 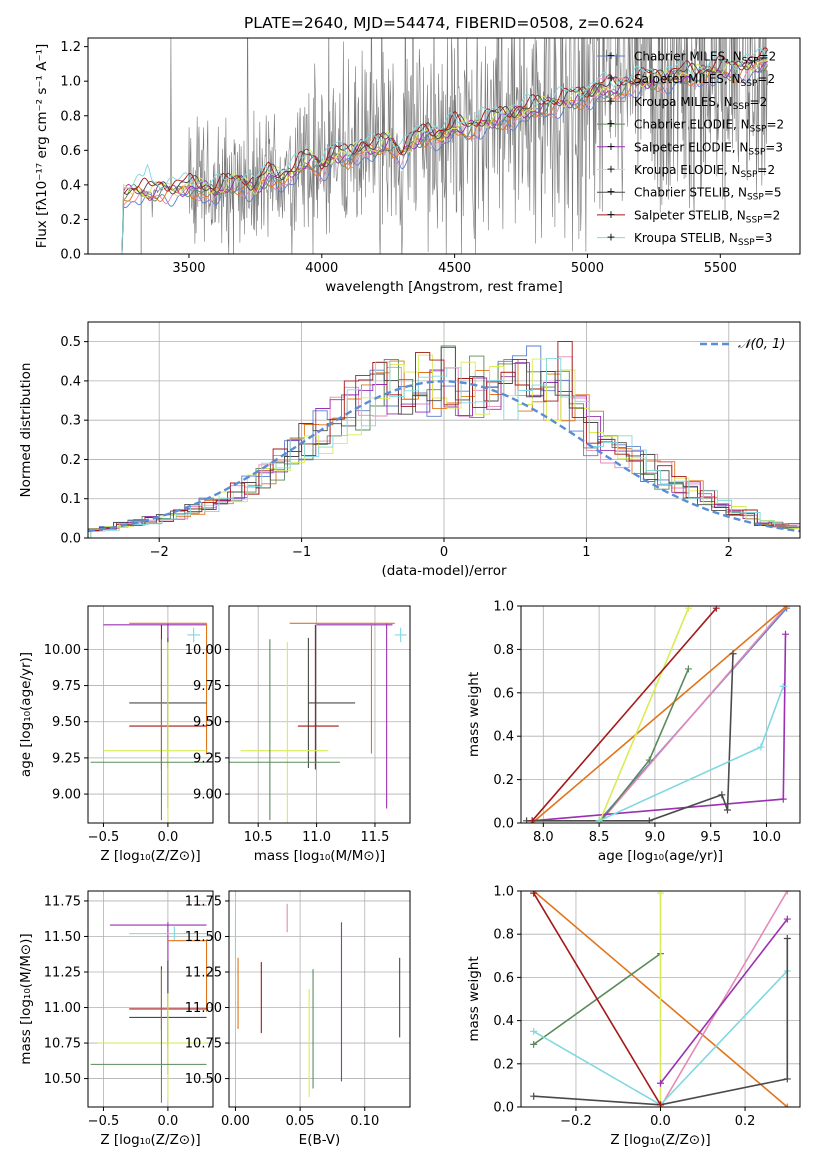 I want to click on x-axis-label: Z [log₁₀(Z/Z⊙)], so click(x=150, y=1140).